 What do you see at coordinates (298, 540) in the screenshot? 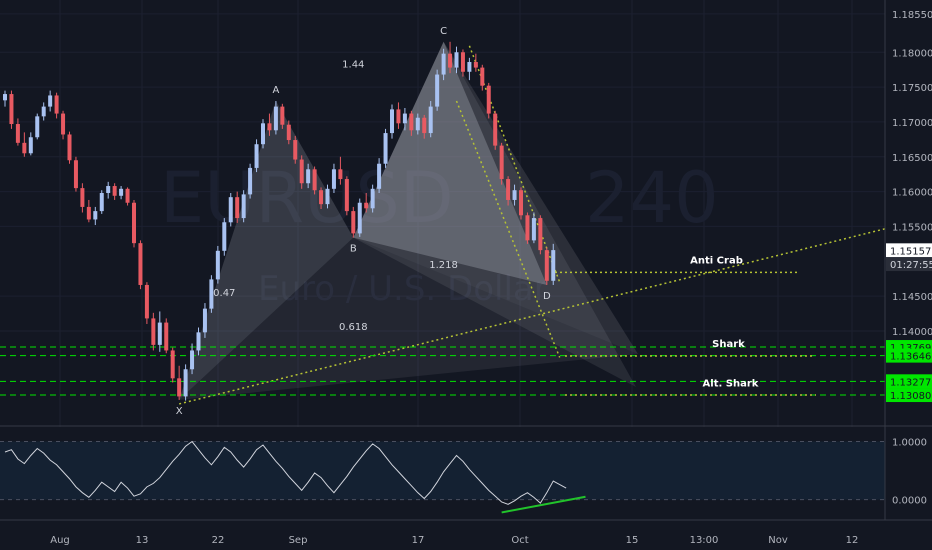
I see `time-tick-label: Sep` at bounding box center [298, 540].